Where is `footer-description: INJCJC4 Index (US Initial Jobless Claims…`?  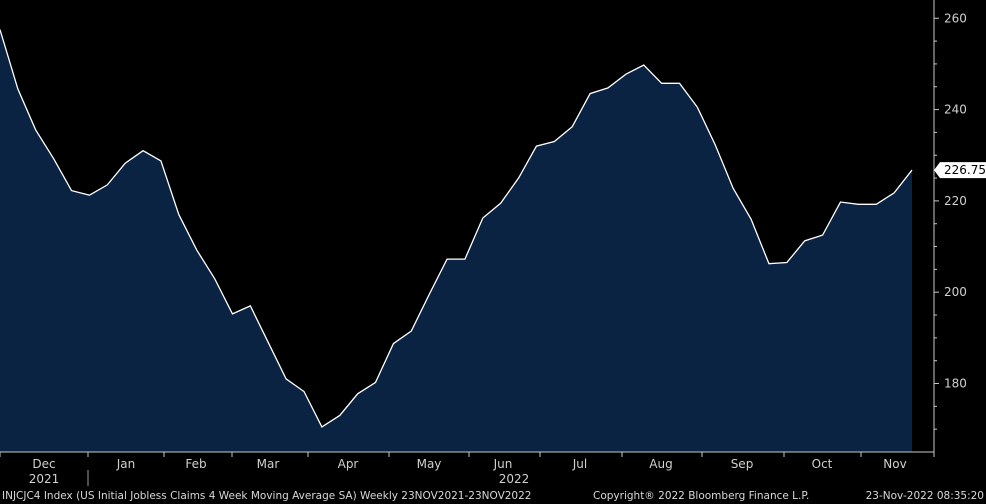 footer-description: INJCJC4 Index (US Initial Jobless Claims… is located at coordinates (267, 496).